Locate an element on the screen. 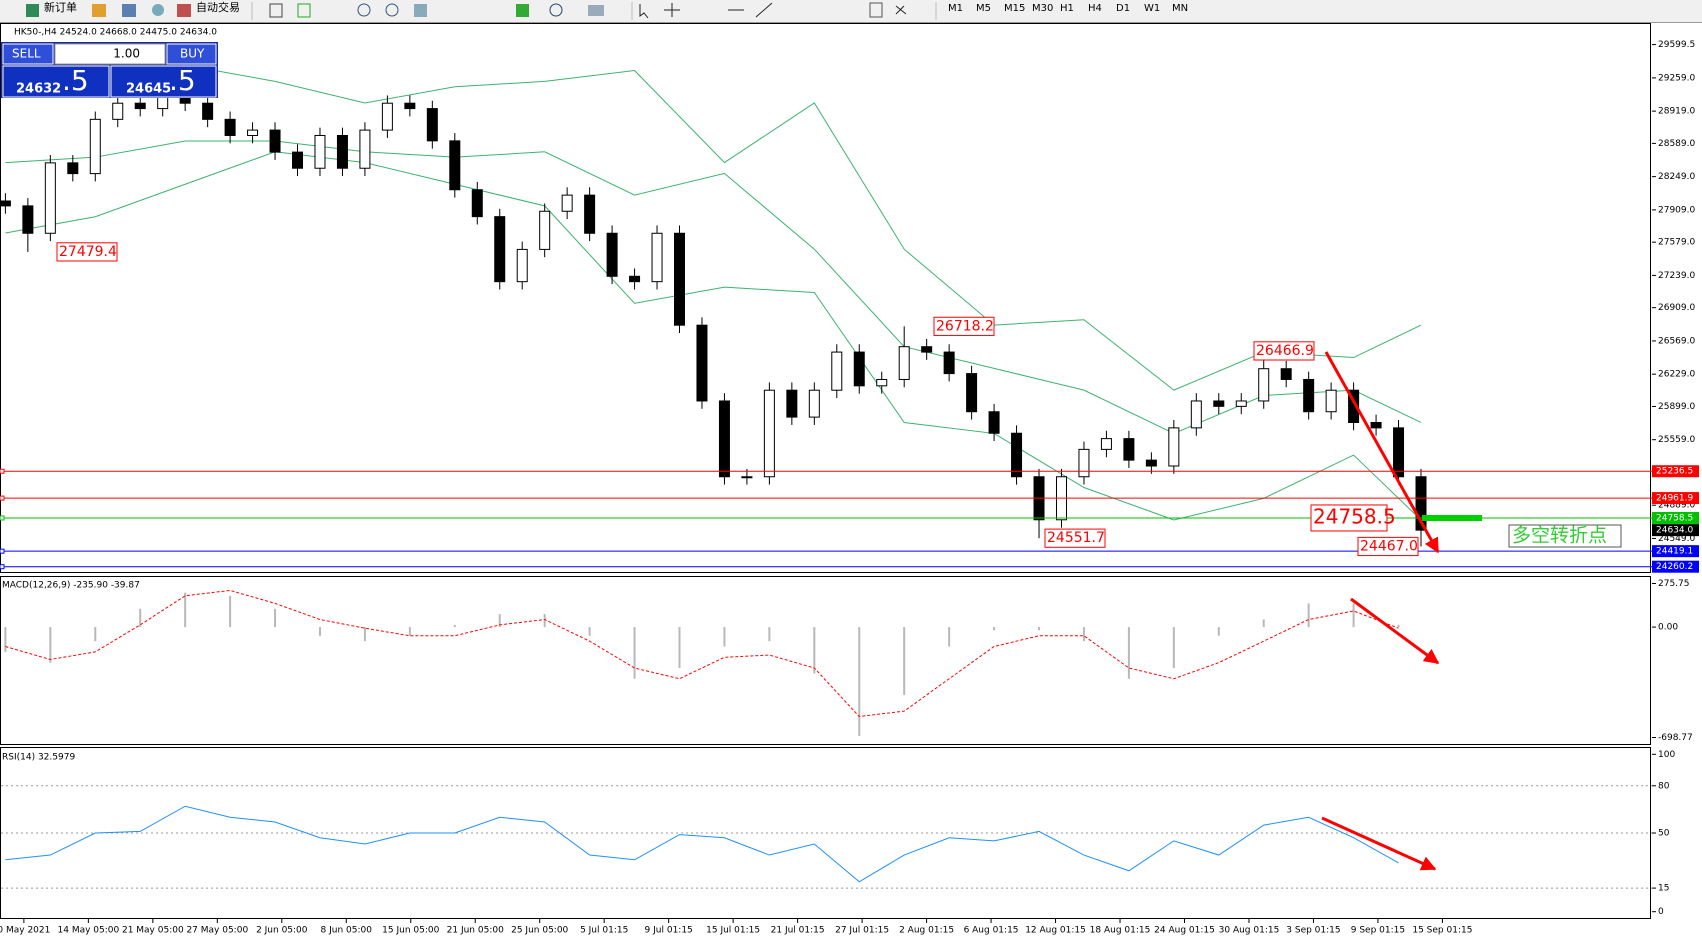 Image resolution: width=1702 pixels, height=936 pixels. auto-trading-icon is located at coordinates (184, 10).